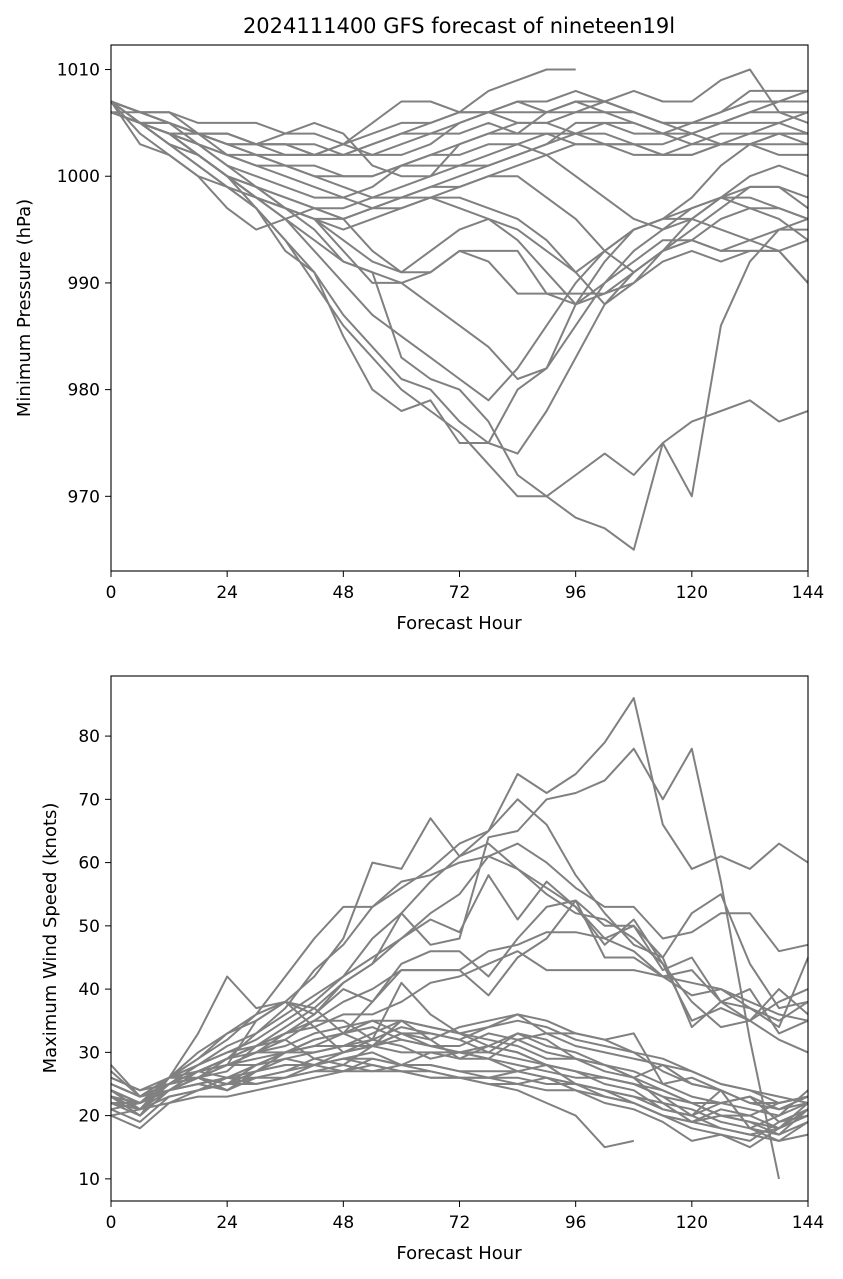 This screenshot has width=843, height=1279. I want to click on pressure-y-tick-label: 990, so click(84, 284).